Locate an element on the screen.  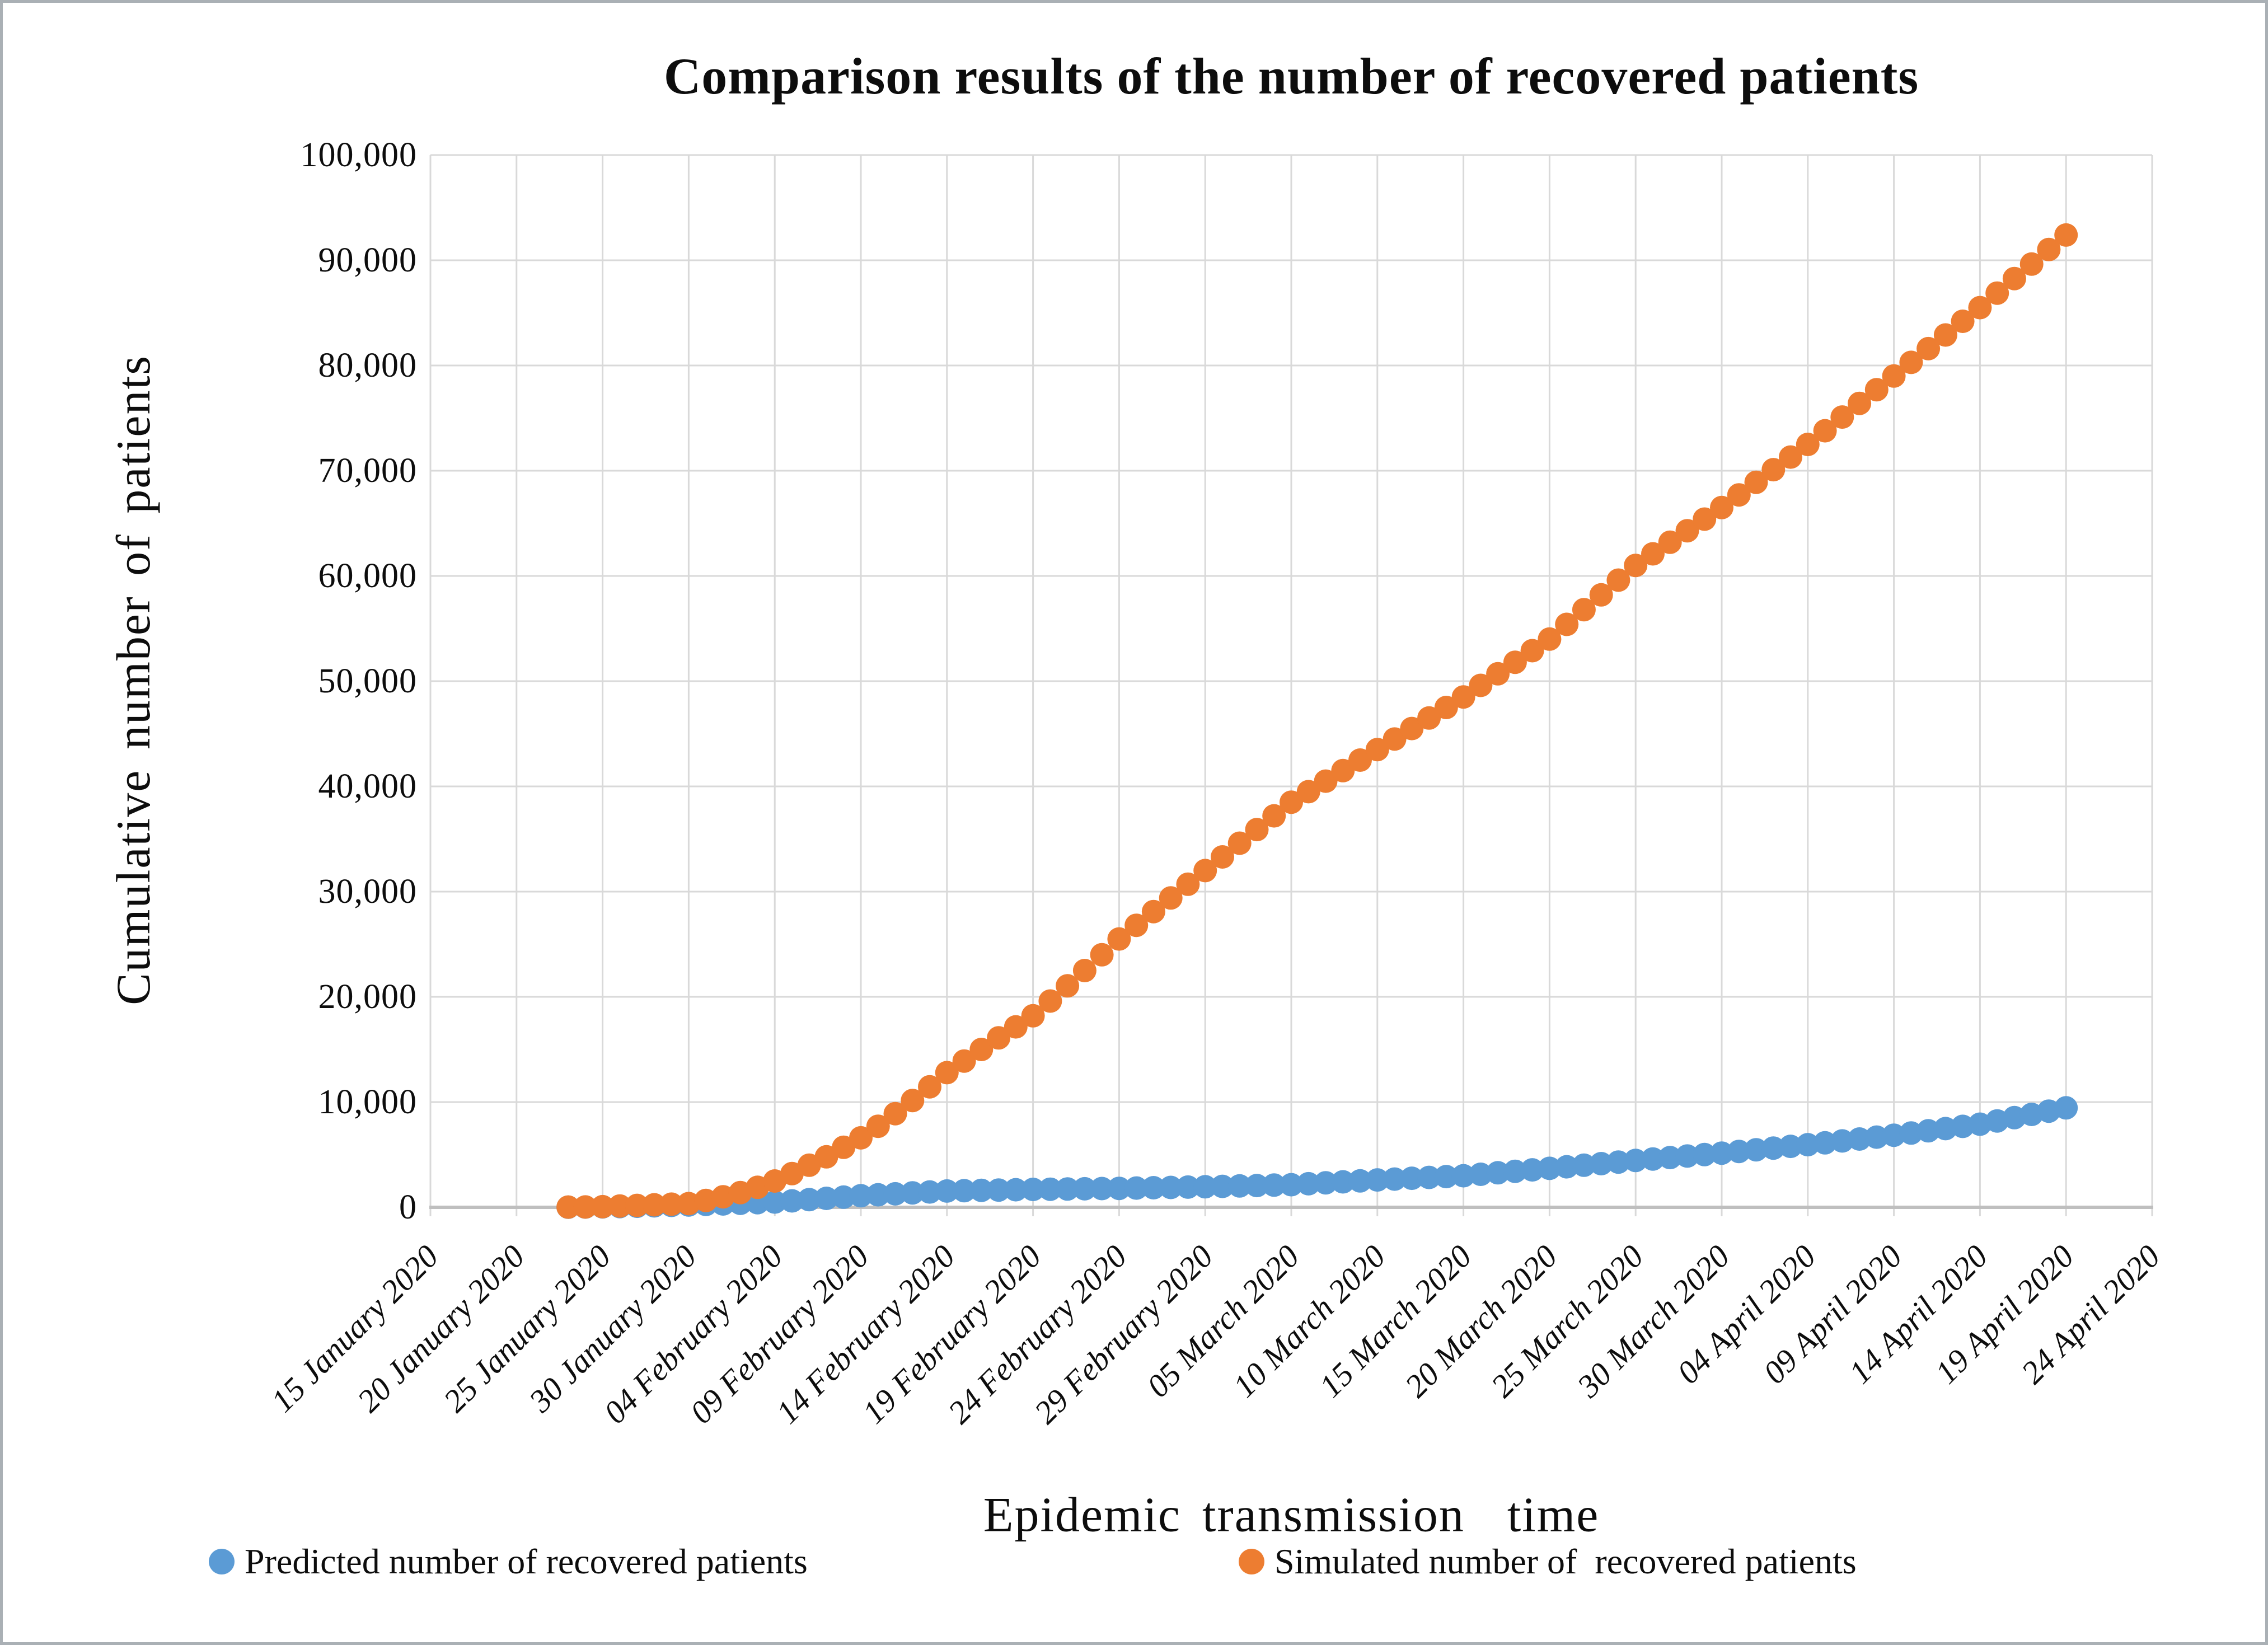
legend-item-simulated: Simulated number of recovered patients is located at coordinates (1548, 1561).